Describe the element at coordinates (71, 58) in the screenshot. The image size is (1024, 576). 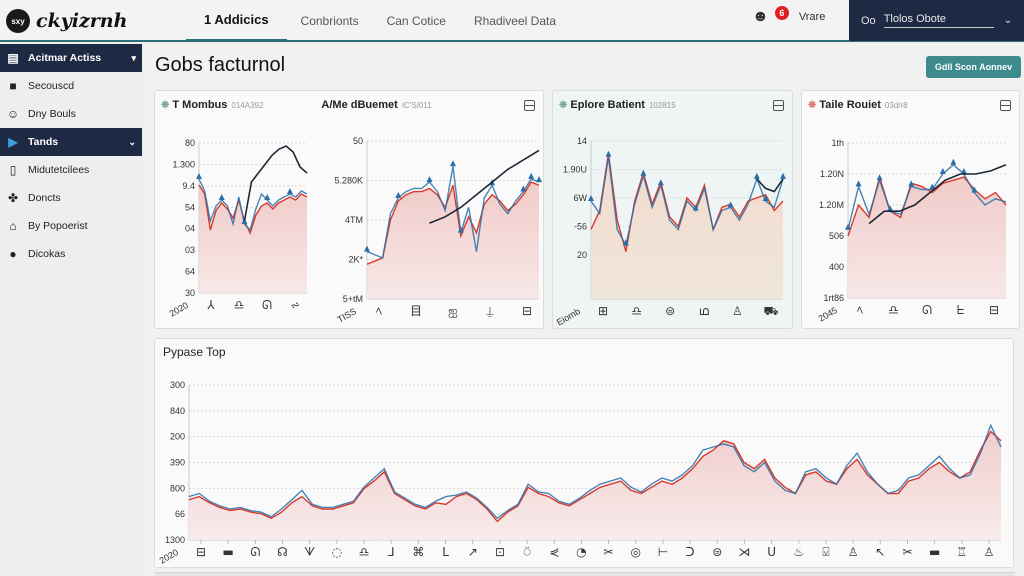
I see `sidebar-item: ▤ Acitmar Actiss ▾` at that location.